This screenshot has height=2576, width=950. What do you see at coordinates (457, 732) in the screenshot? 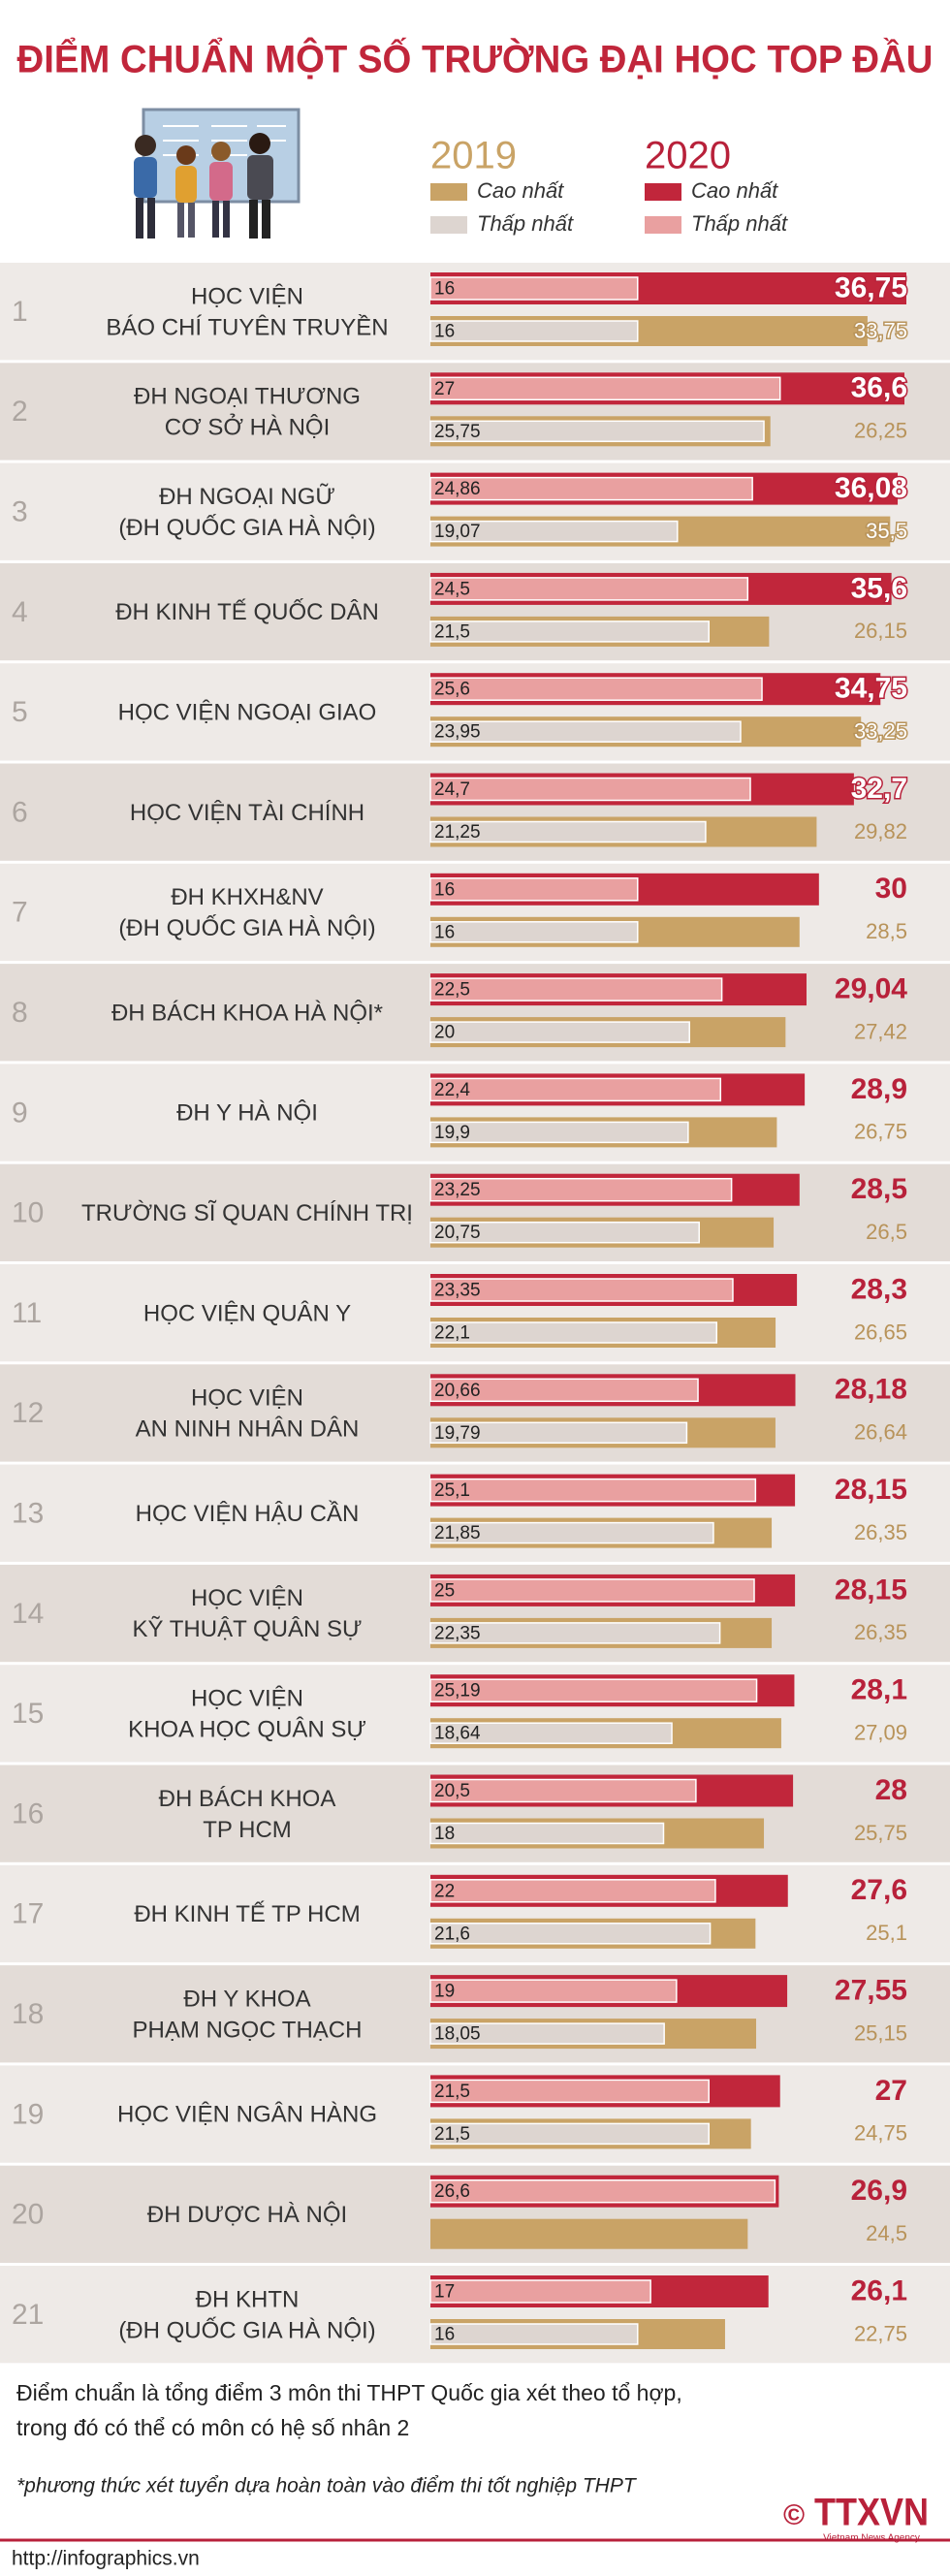
I see `low-value-label: 23,95` at bounding box center [457, 732].